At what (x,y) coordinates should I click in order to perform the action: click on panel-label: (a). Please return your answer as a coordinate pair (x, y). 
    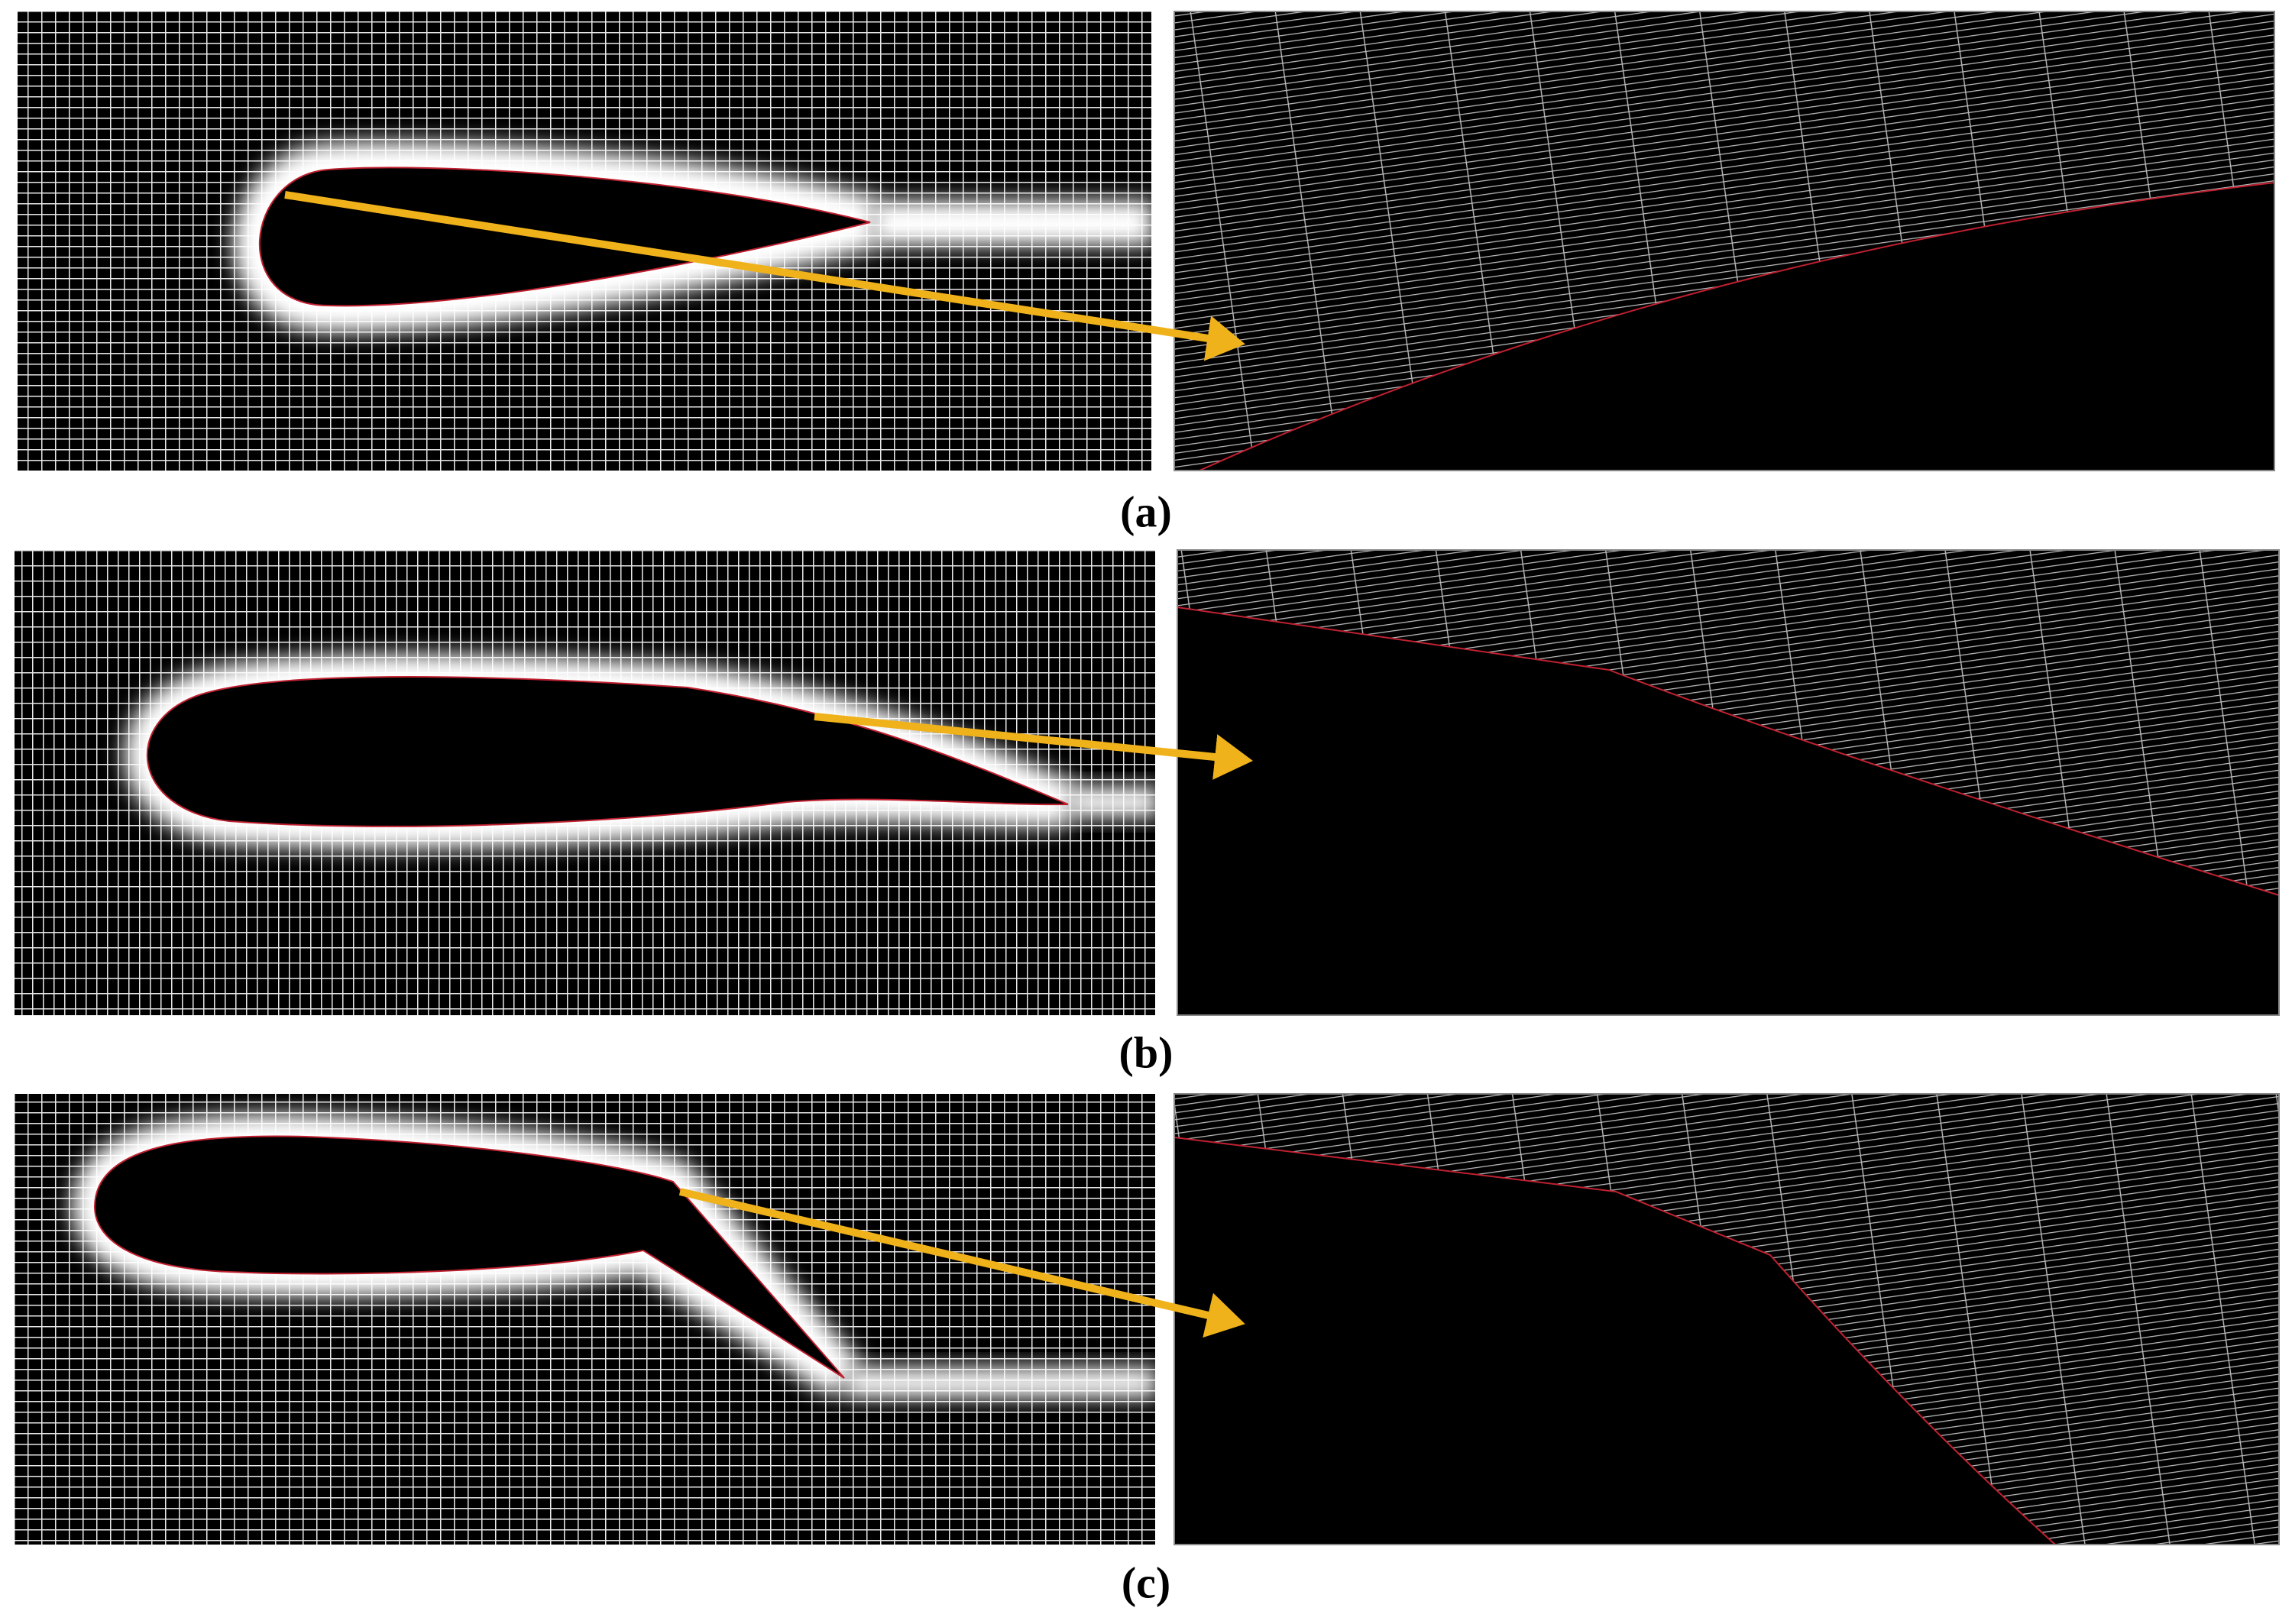
    Looking at the image, I should click on (1146, 511).